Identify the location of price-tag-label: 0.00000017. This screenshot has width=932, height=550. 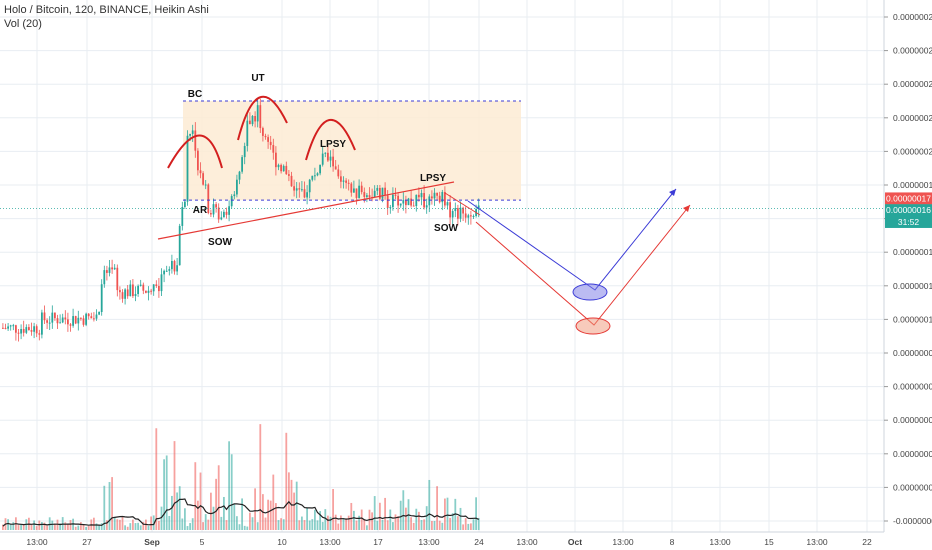
(908, 198).